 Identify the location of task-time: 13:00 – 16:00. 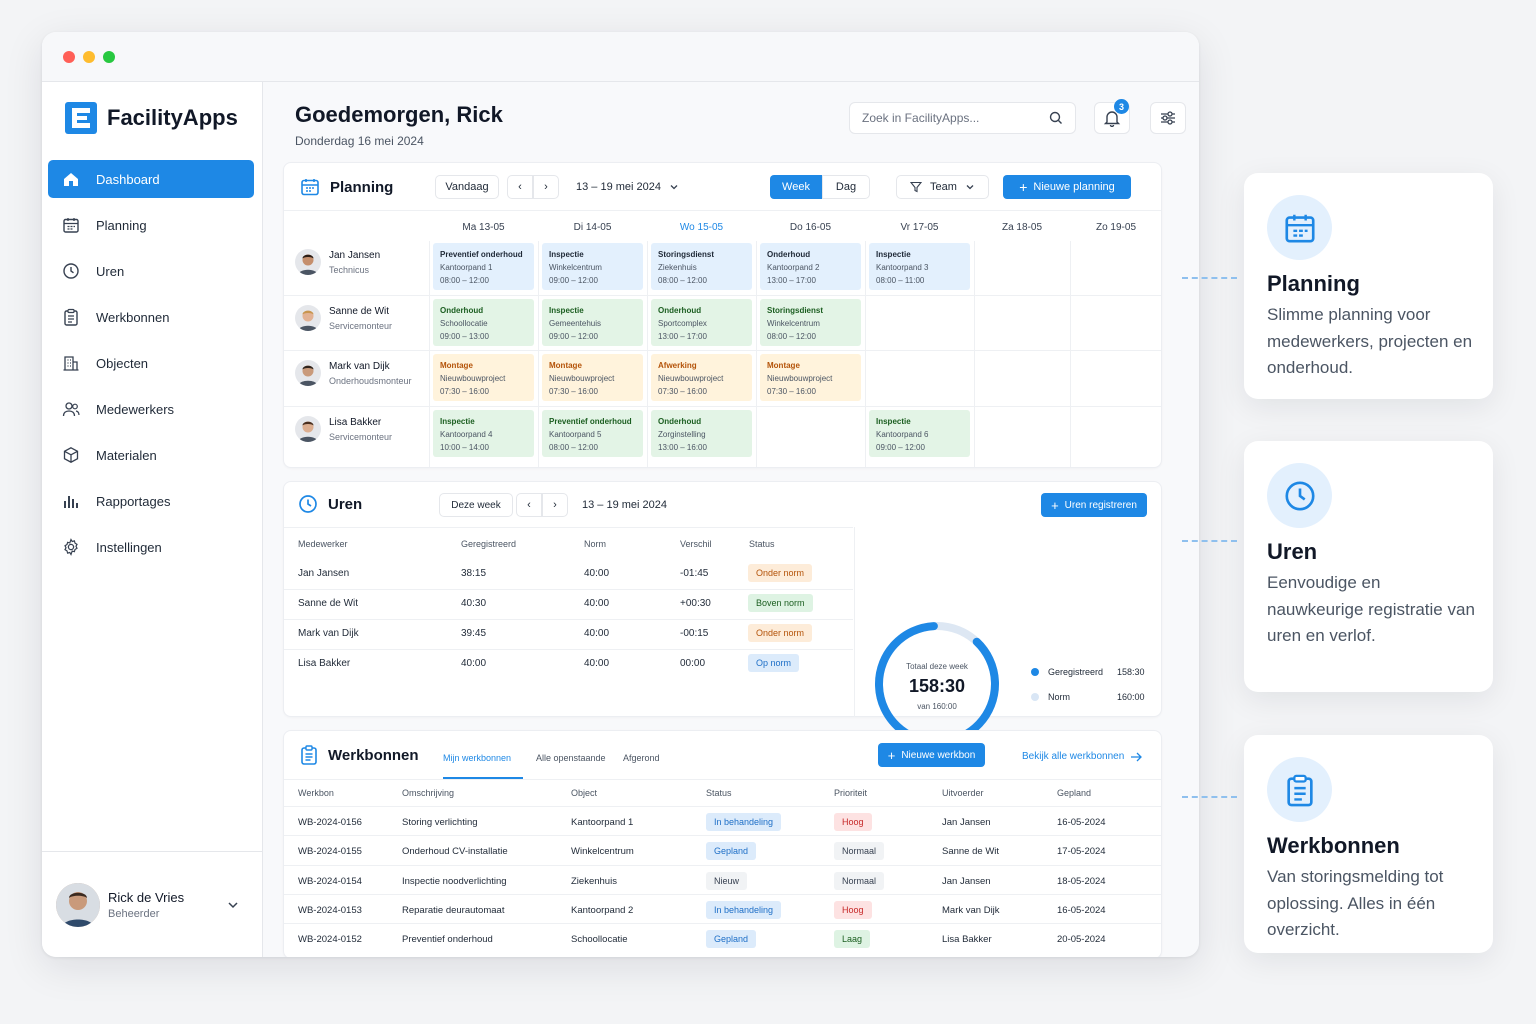
(682, 447).